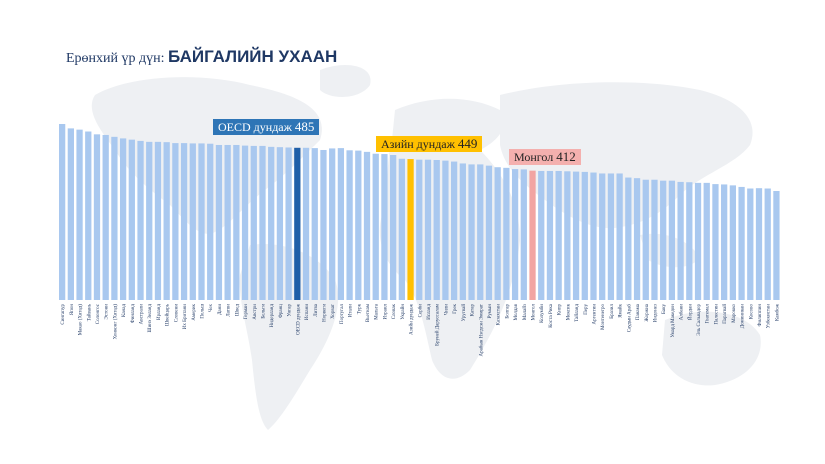 The width and height of the screenshot is (825, 464). Describe the element at coordinates (525, 312) in the screenshot. I see `x-tick-label: Малайз` at that location.